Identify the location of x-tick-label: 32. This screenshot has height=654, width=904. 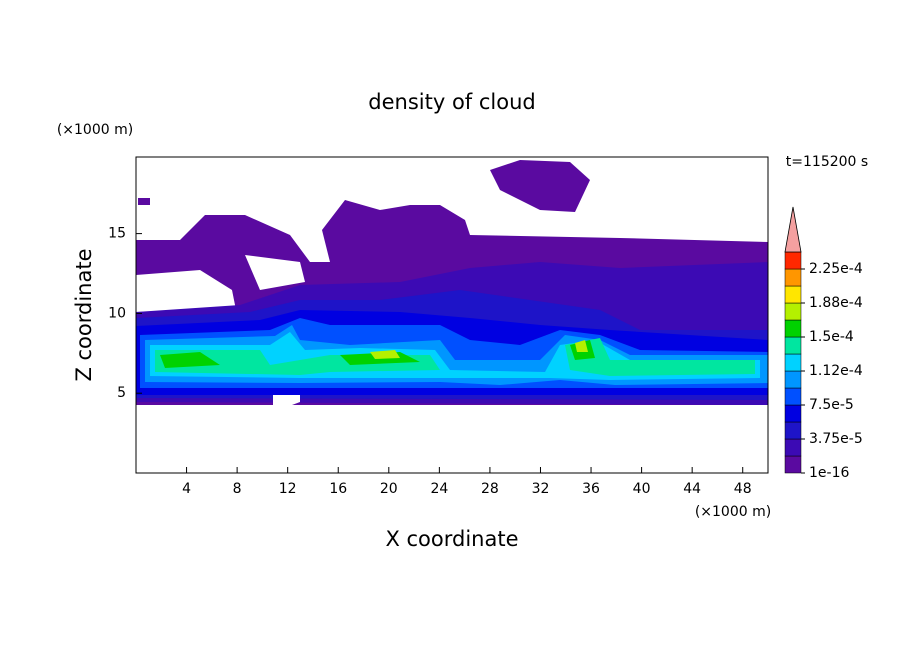
(541, 489).